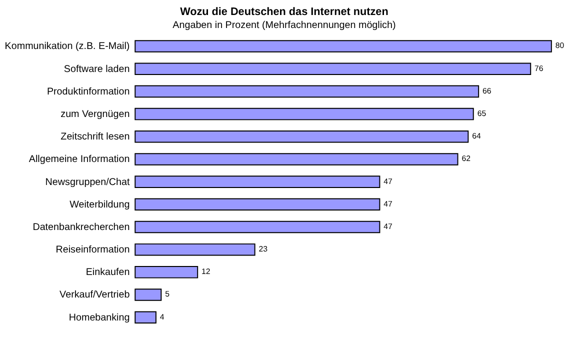 The width and height of the screenshot is (582, 356). What do you see at coordinates (539, 68) in the screenshot?
I see `data-label: 76` at bounding box center [539, 68].